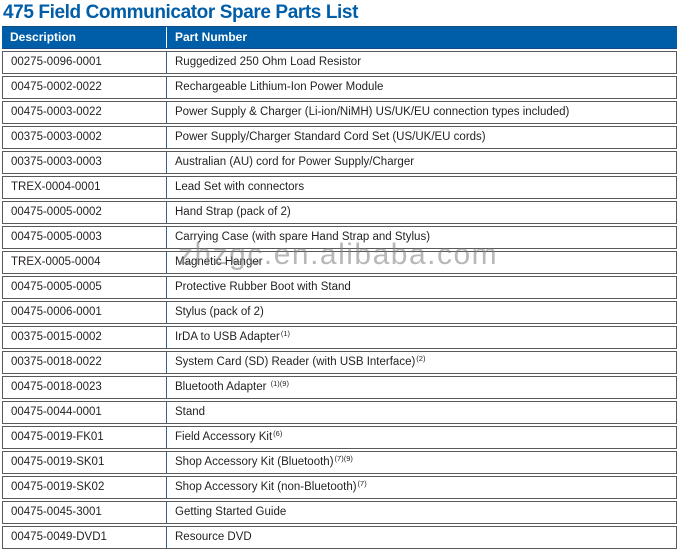  Describe the element at coordinates (56, 287) in the screenshot. I see `part-number-text: 00475-0005-0005` at that location.